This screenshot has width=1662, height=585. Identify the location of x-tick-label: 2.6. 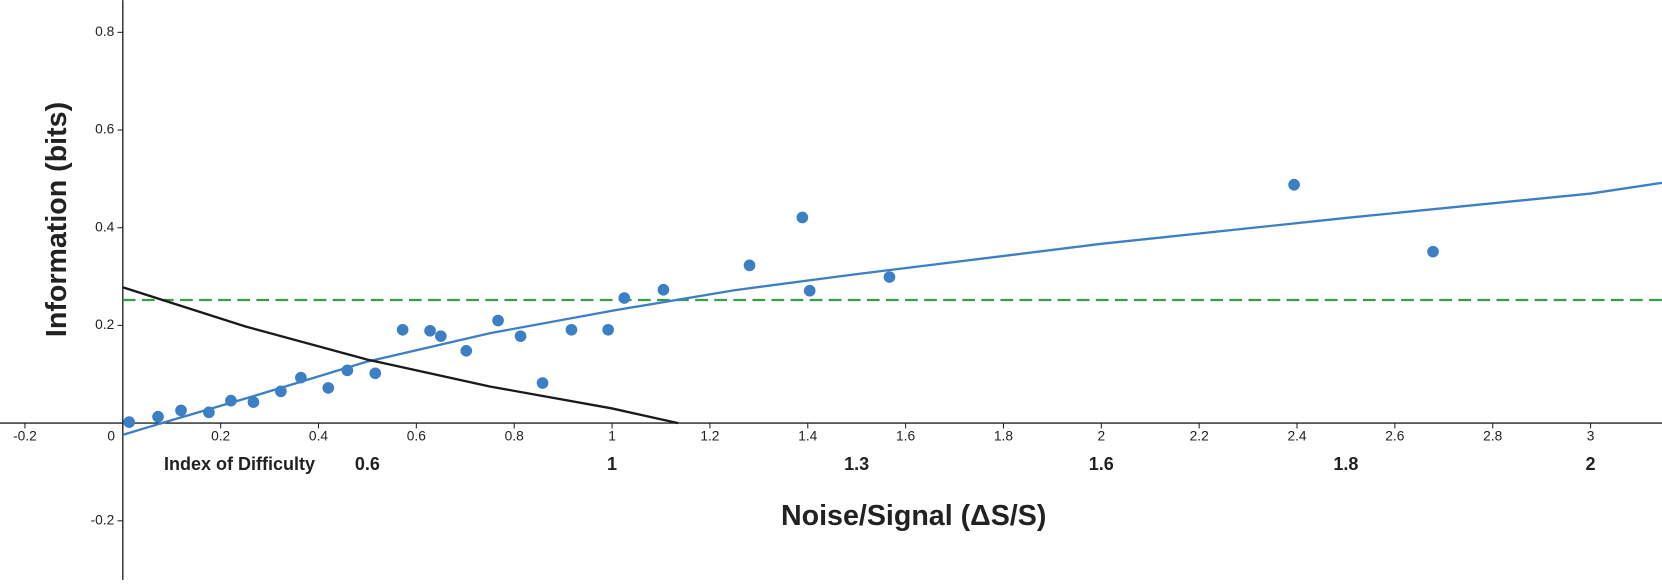
(1394, 436).